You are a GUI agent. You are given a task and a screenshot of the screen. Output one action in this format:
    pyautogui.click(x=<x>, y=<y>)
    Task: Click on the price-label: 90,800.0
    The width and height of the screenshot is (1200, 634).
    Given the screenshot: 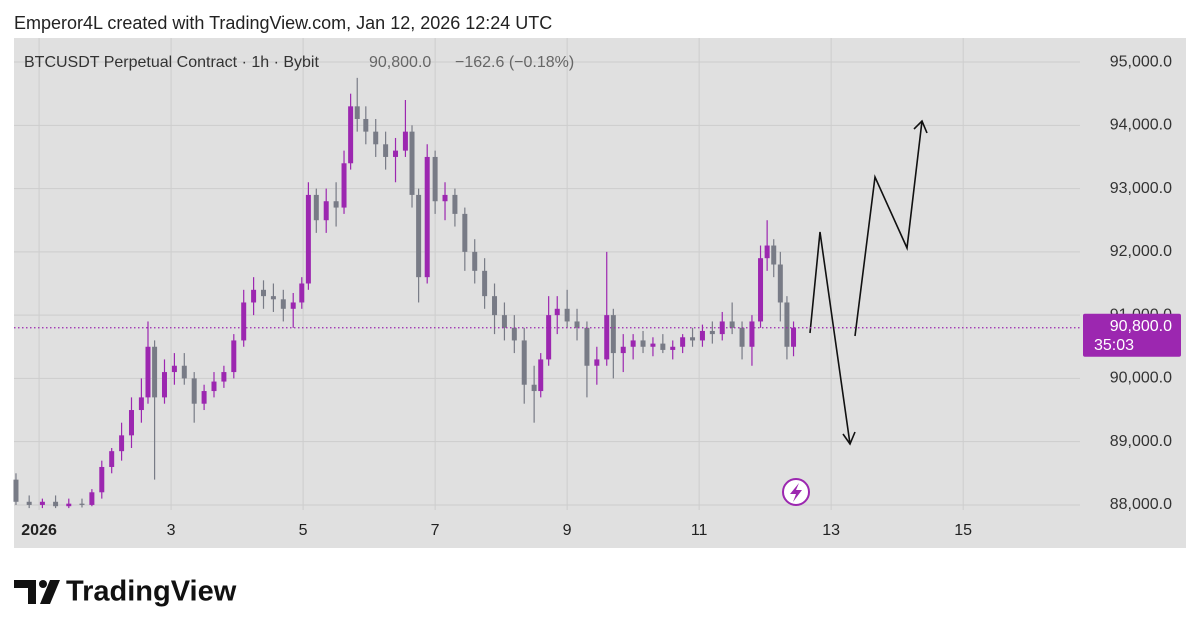 What is the action you would take?
    pyautogui.click(x=1141, y=326)
    